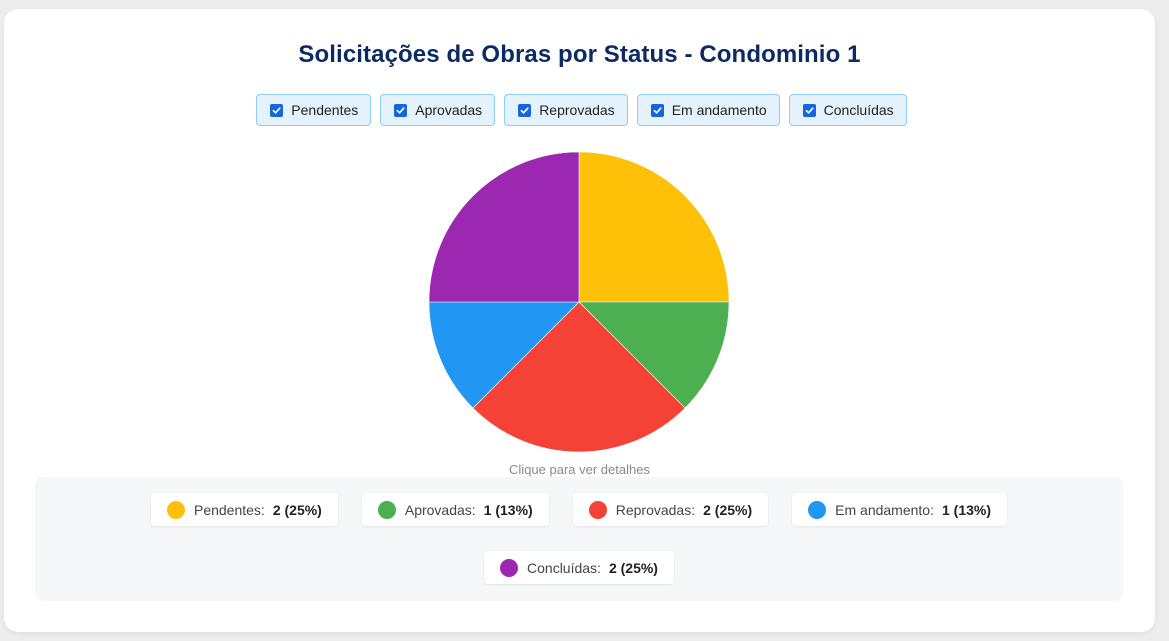  I want to click on pie-slice-reprovadas, so click(579, 377).